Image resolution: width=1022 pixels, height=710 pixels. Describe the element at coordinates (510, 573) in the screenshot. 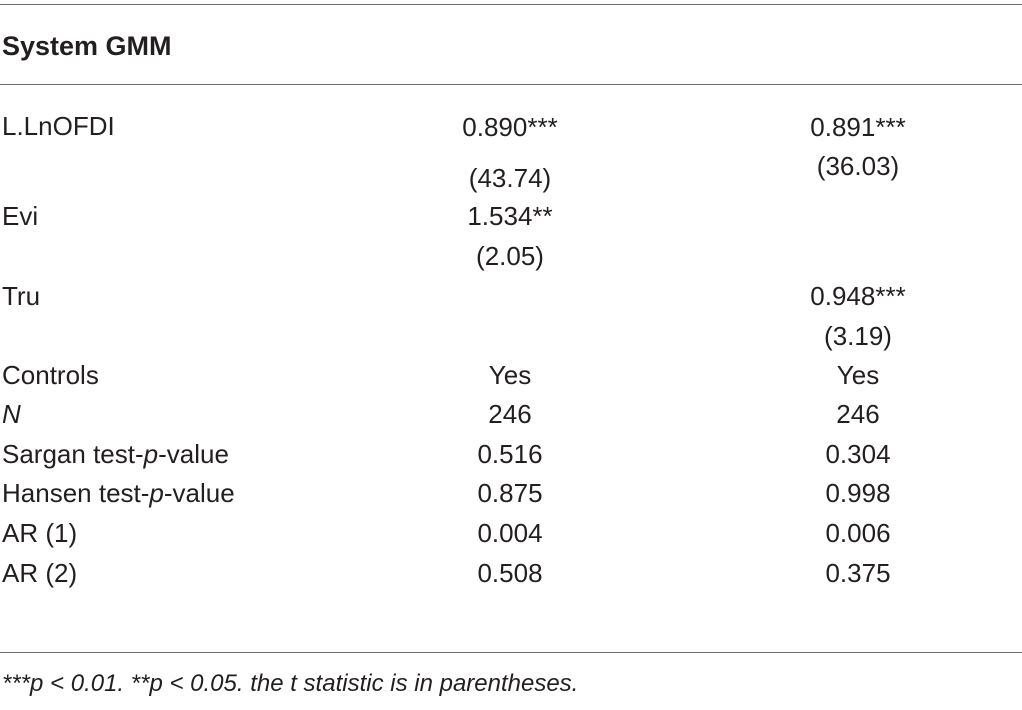

I see `ar2-col1: 0.508` at that location.